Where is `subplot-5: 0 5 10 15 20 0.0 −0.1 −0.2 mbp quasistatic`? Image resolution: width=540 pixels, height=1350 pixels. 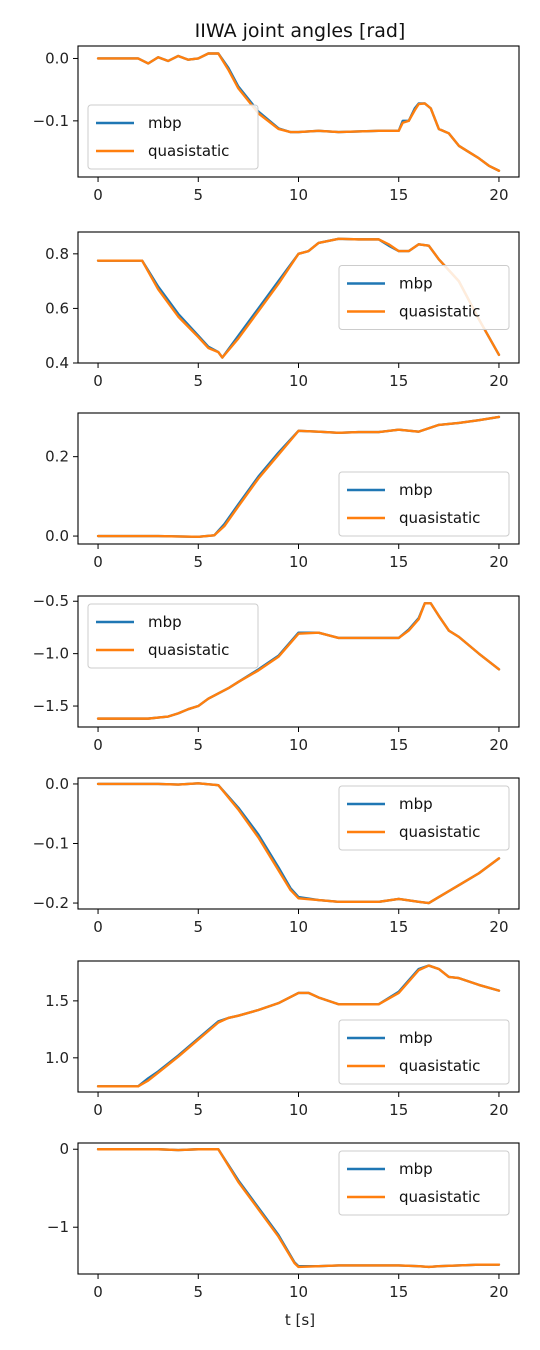 subplot-5: 0 5 10 15 20 0.0 −0.1 −0.2 mbp quasistatic is located at coordinates (276, 855).